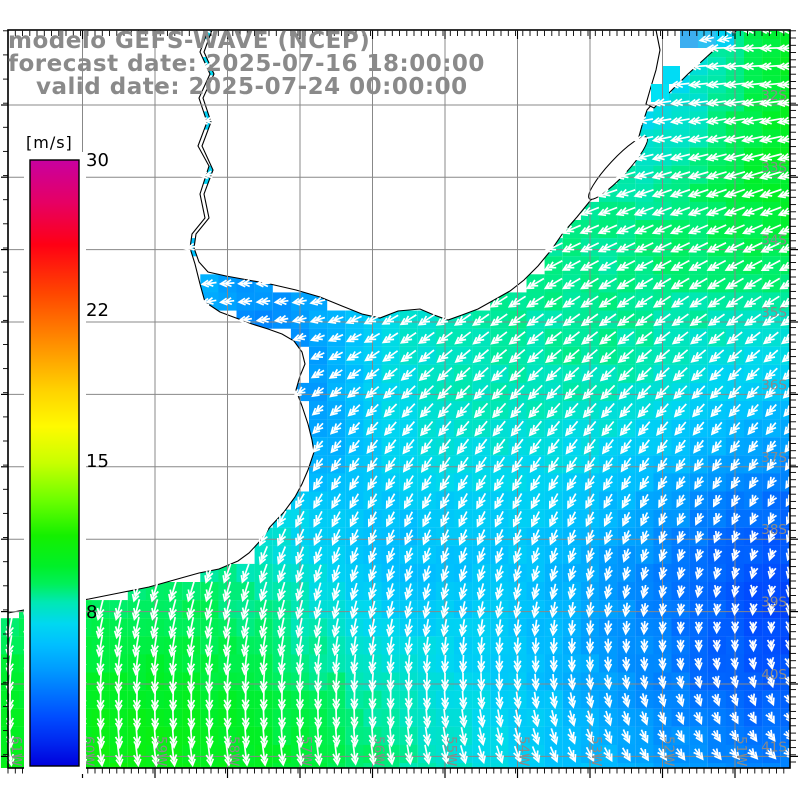  Describe the element at coordinates (774, 168) in the screenshot. I see `latitude-label: 33S` at that location.